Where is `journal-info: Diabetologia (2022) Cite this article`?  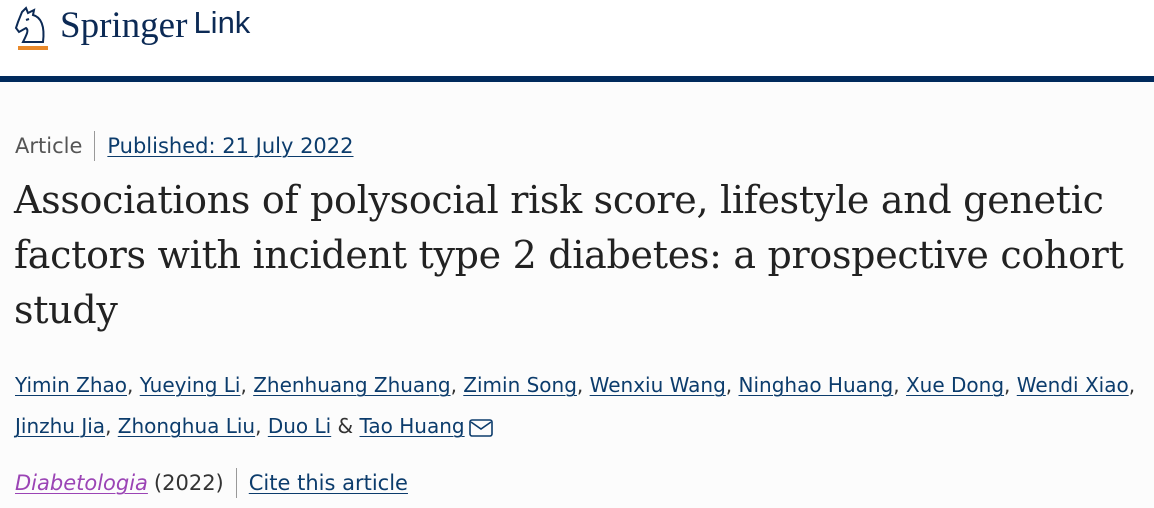 journal-info: Diabetologia (2022) Cite this article is located at coordinates (211, 483).